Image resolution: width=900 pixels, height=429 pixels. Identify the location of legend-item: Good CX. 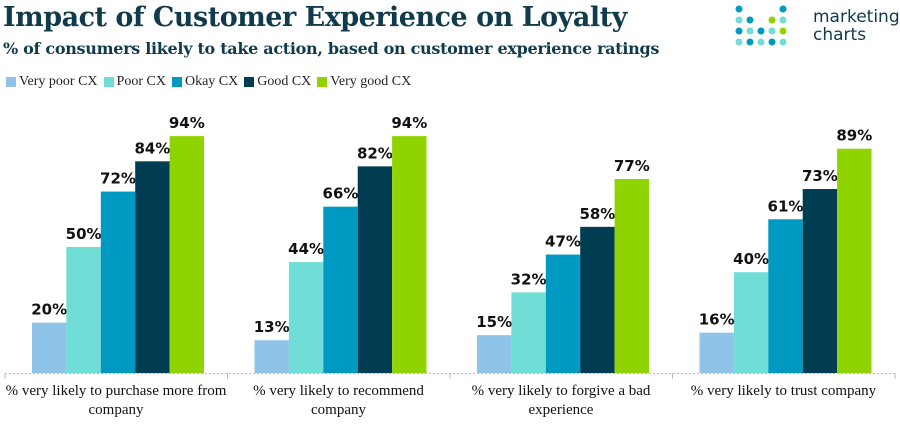
(277, 82).